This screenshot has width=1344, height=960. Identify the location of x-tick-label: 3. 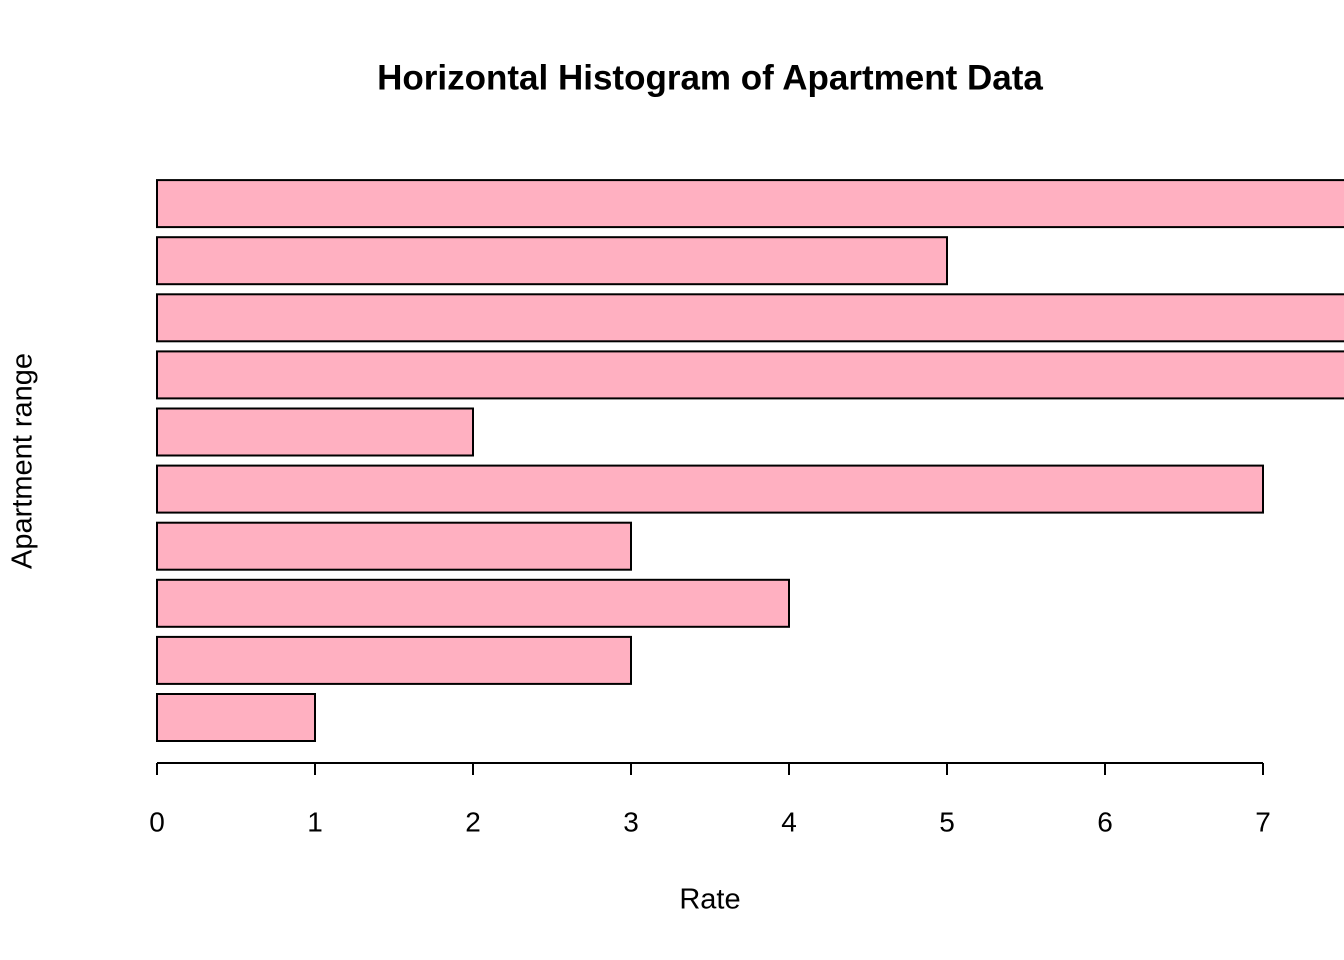
(631, 821).